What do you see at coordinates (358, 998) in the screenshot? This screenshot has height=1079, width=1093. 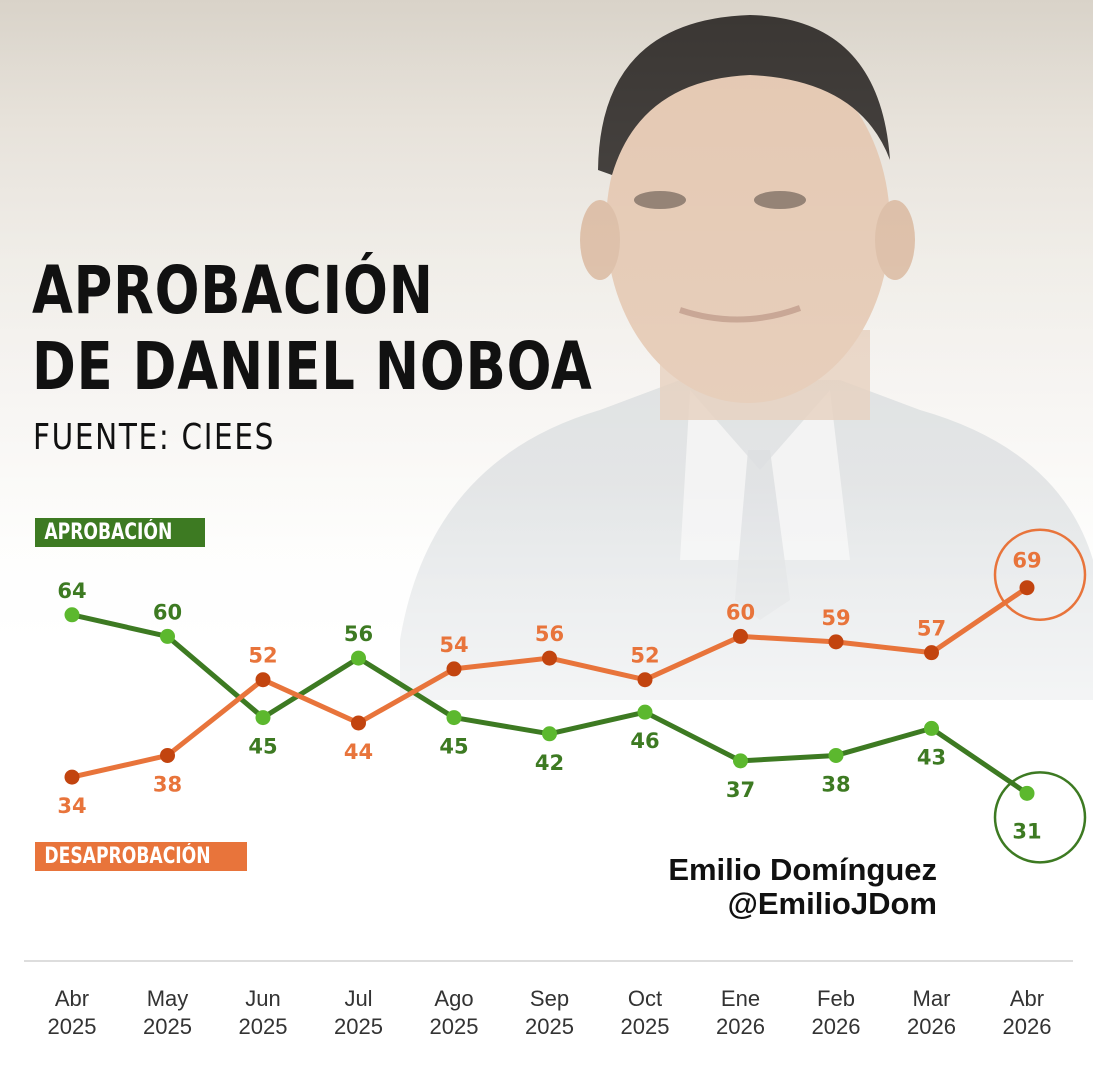 I see `x-tick-month: Jul` at bounding box center [358, 998].